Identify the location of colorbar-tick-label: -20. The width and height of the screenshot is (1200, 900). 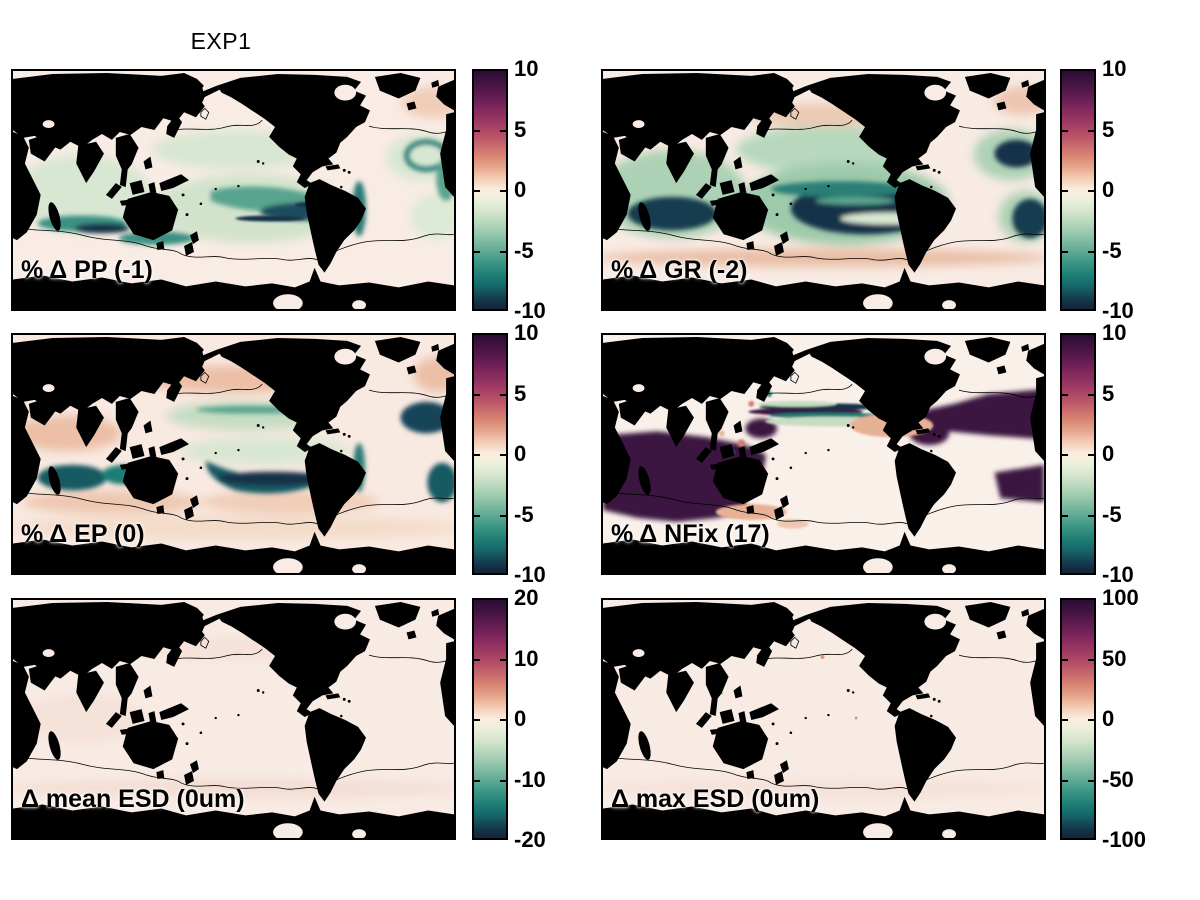
(530, 839).